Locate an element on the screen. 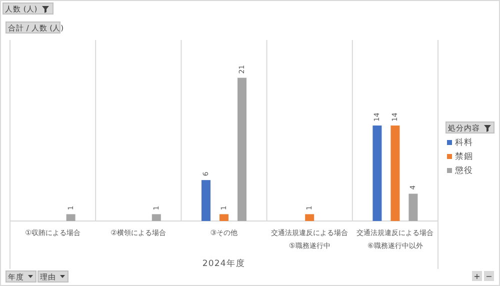  x-axis-title: 2024年度 is located at coordinates (224, 263).